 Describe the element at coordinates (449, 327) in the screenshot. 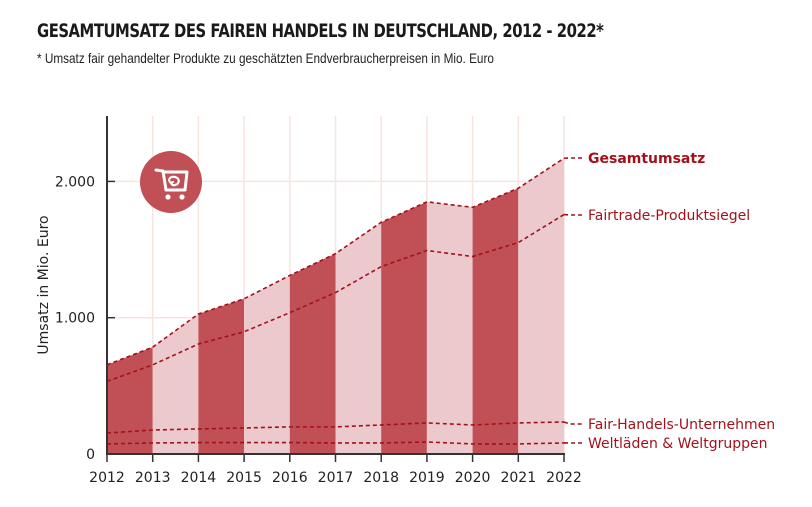

I see `area-band-2019` at that location.